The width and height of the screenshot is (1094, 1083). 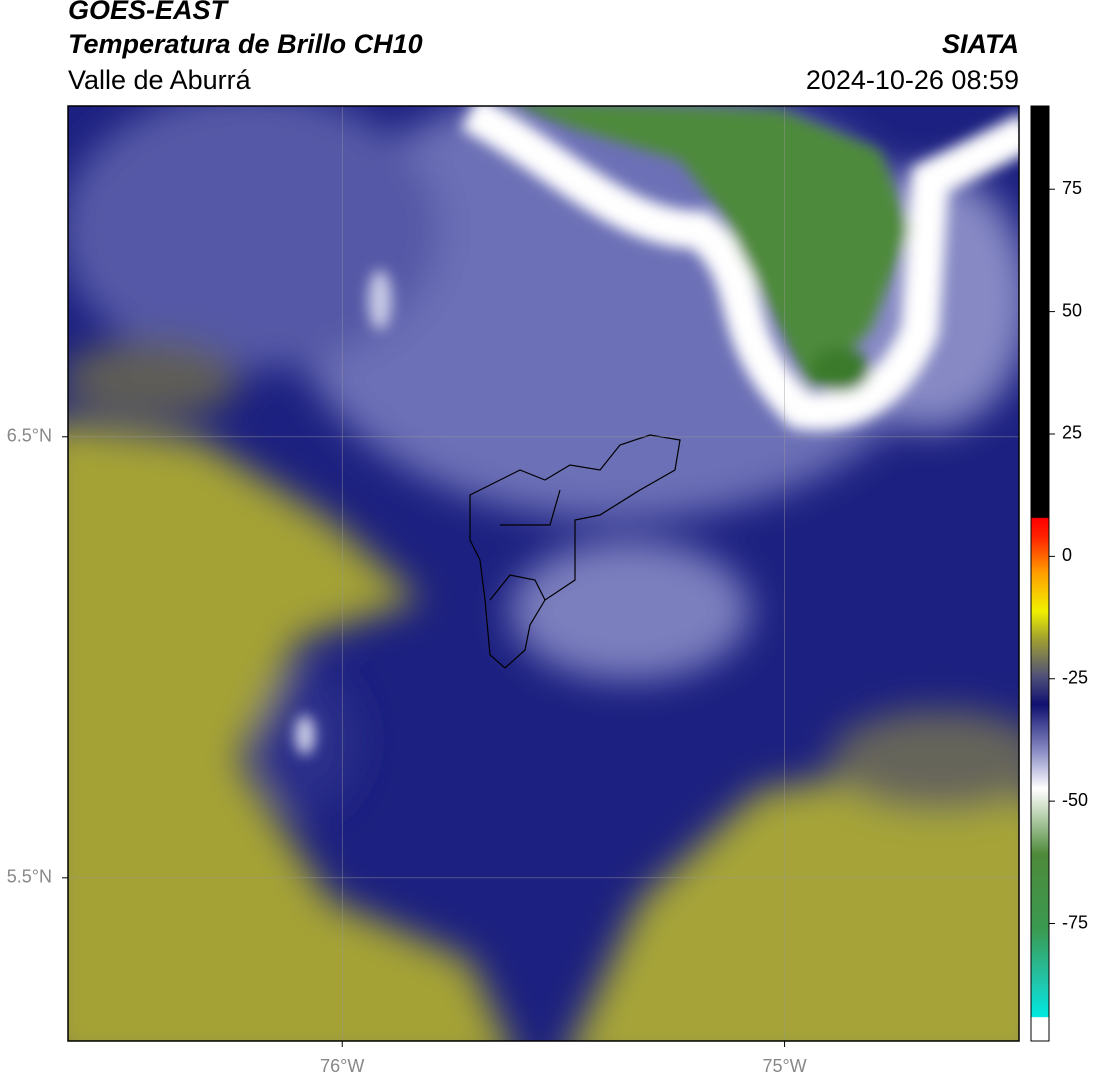 I want to click on x-tick-label: 75°W, so click(x=784, y=1066).